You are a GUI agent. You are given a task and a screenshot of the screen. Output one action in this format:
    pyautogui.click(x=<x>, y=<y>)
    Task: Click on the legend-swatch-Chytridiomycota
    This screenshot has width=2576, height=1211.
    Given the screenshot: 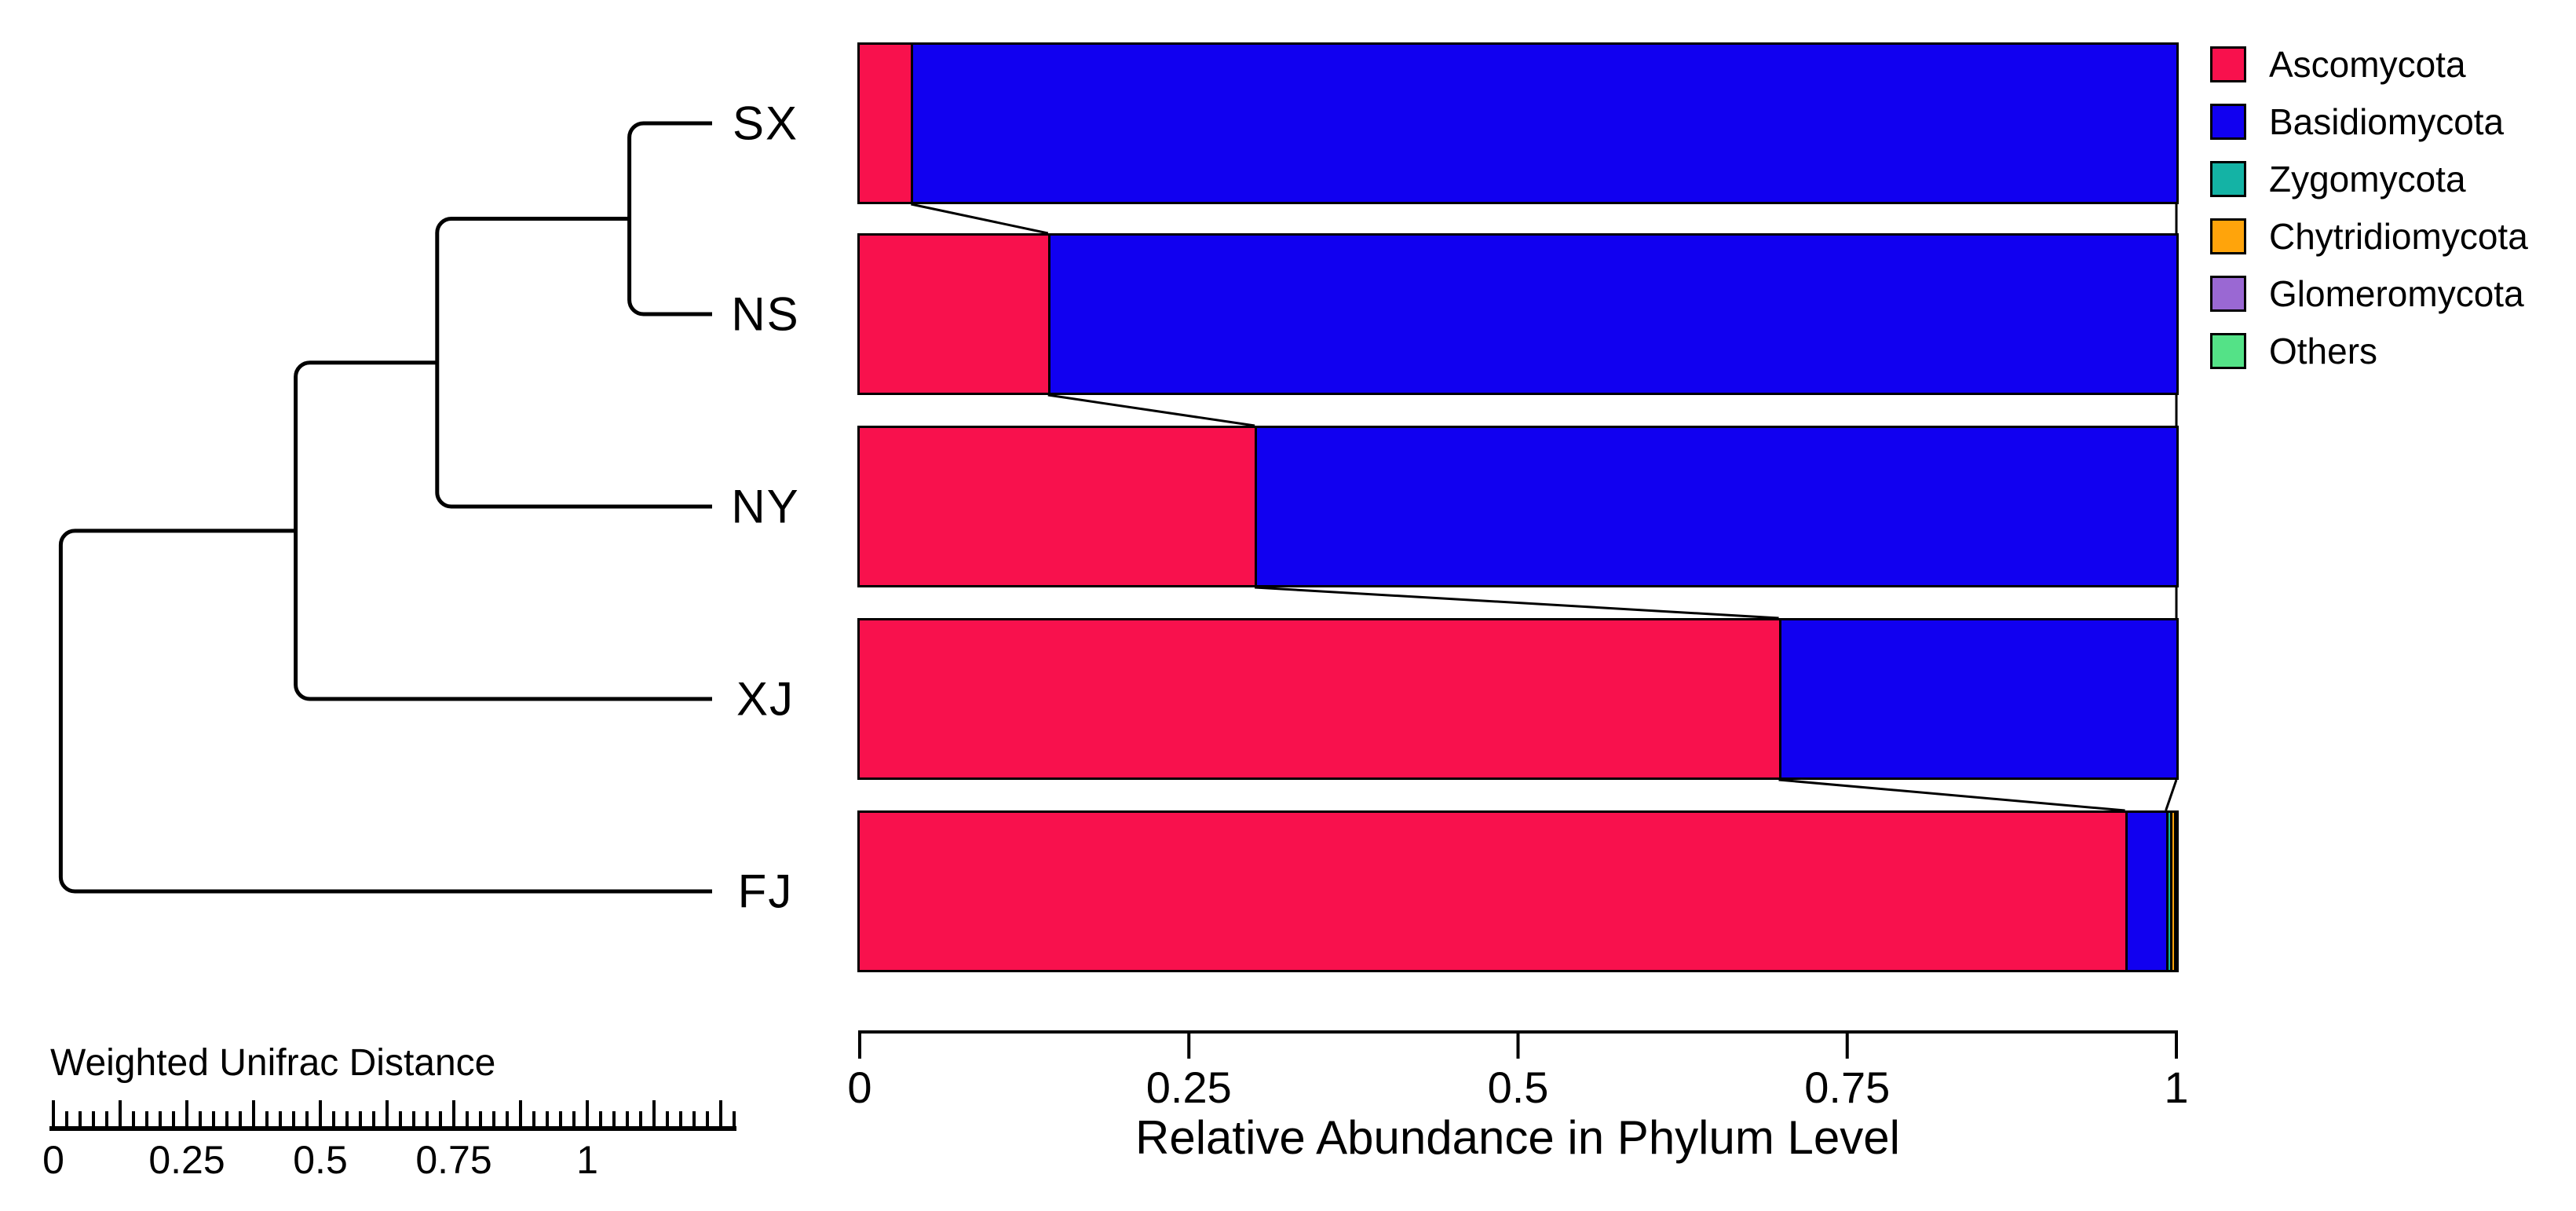 What is the action you would take?
    pyautogui.click(x=2228, y=236)
    